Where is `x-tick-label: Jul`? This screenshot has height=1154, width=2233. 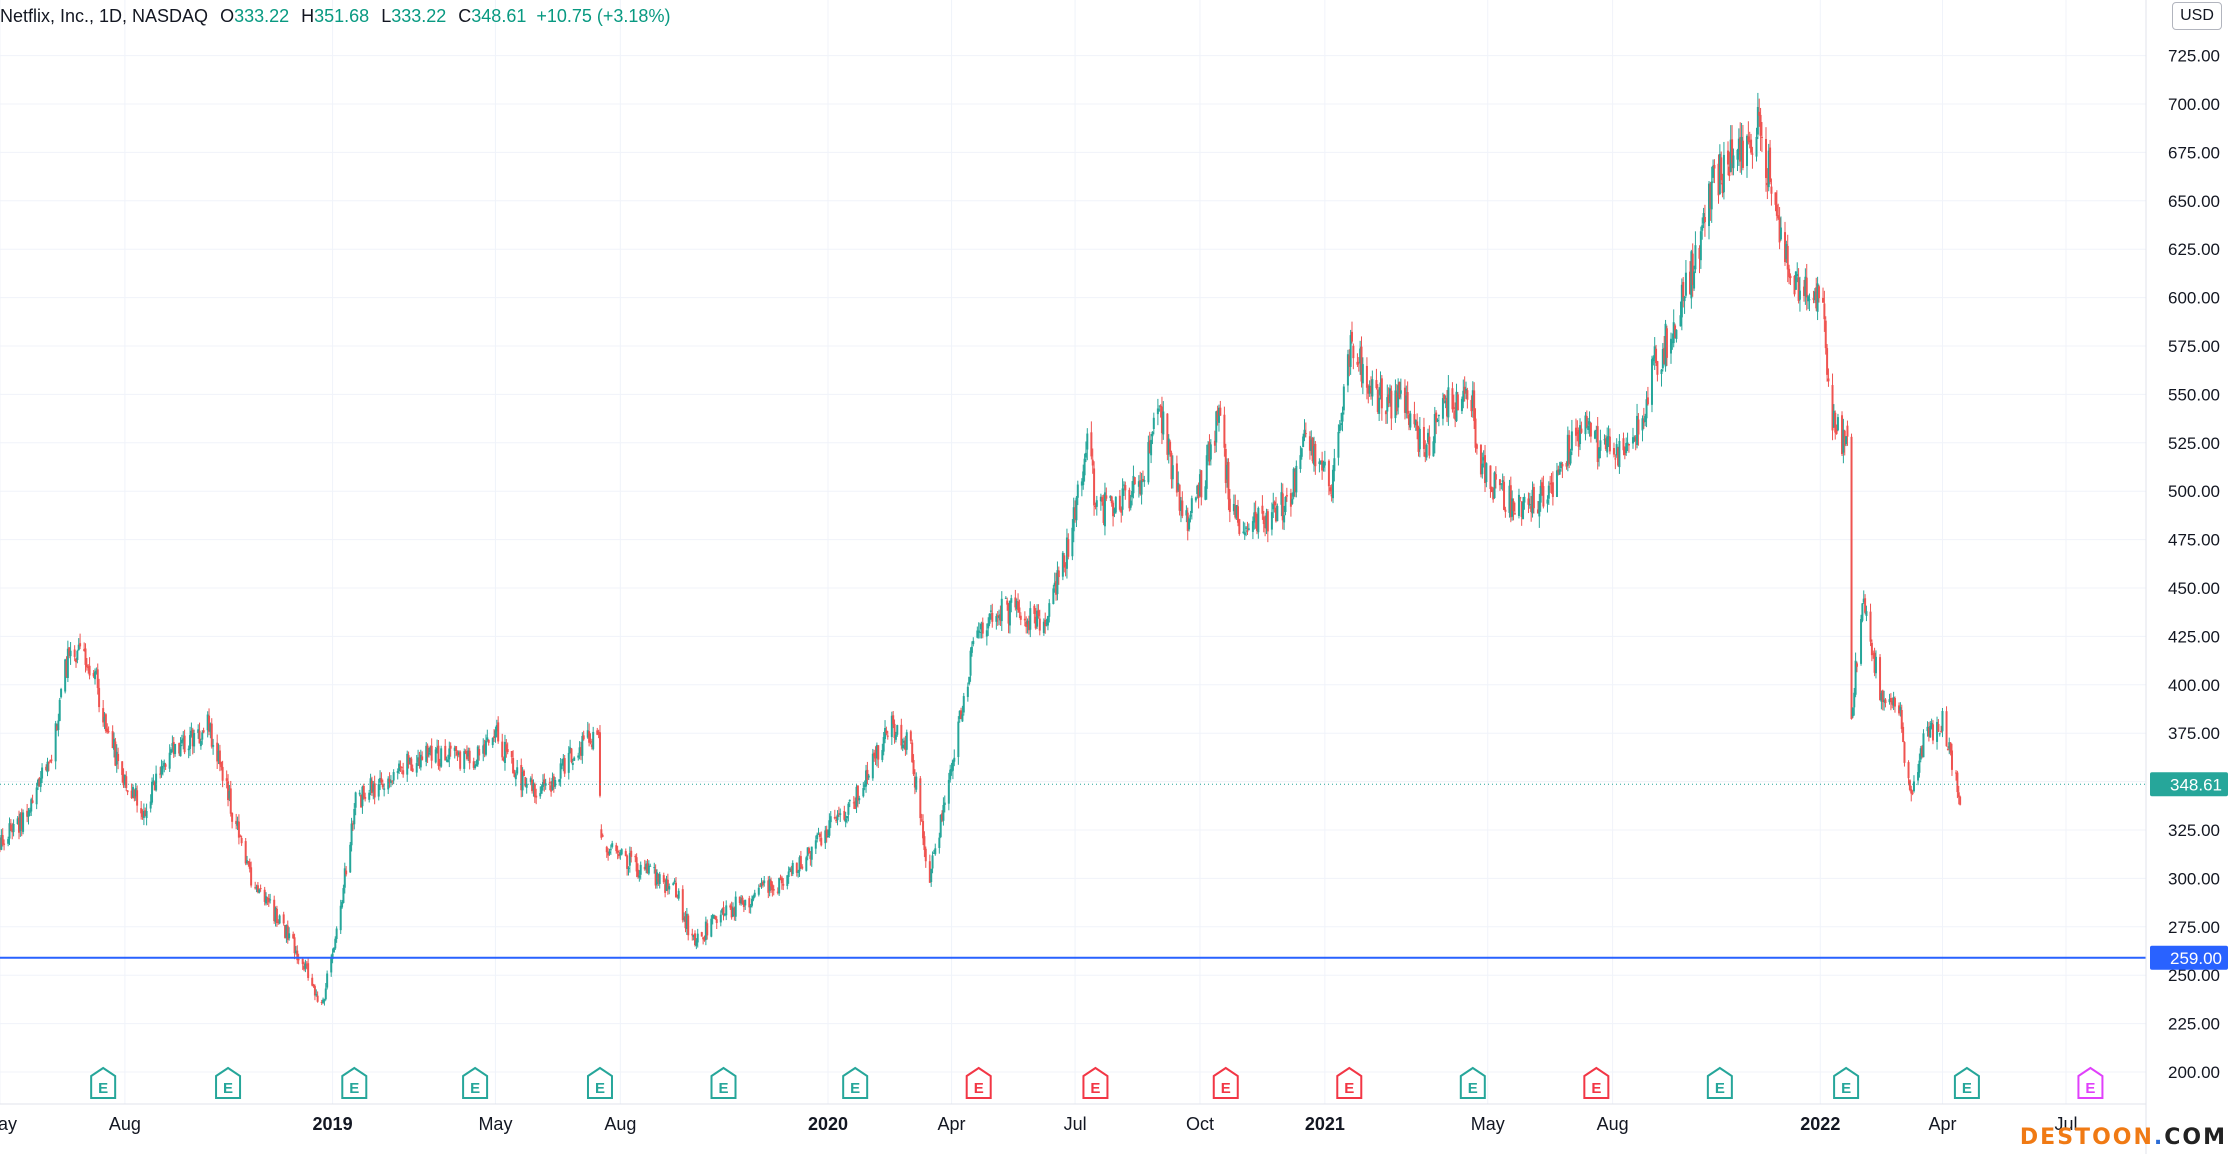 x-tick-label: Jul is located at coordinates (1075, 1124).